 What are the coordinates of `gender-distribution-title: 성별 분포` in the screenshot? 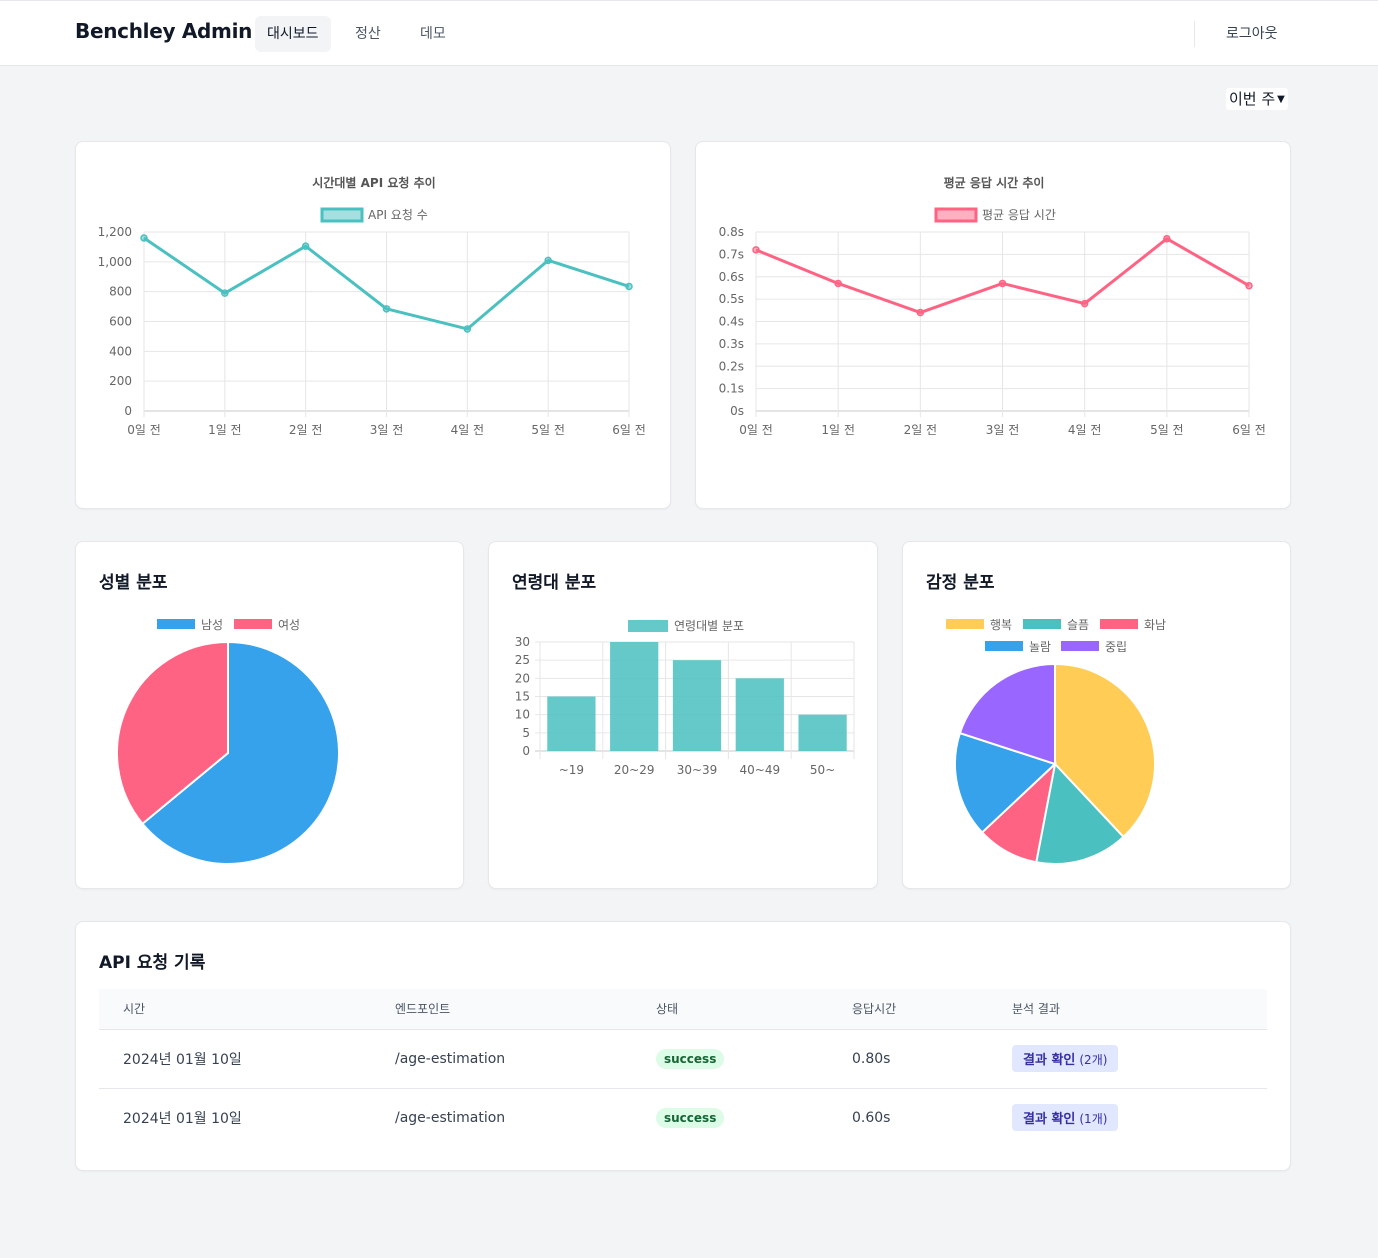 It's located at (133, 583).